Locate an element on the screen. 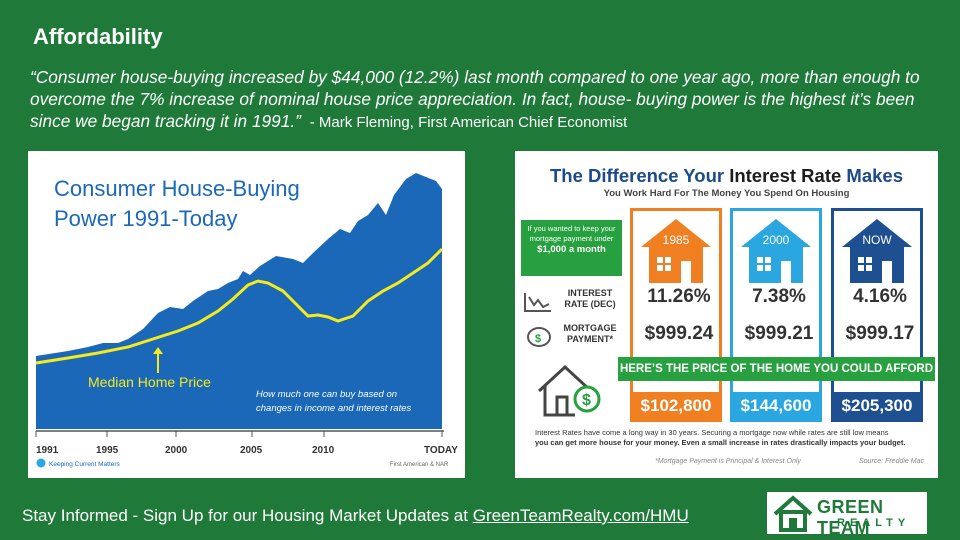 Image resolution: width=960 pixels, height=540 pixels. median-arrow-head is located at coordinates (158, 350).